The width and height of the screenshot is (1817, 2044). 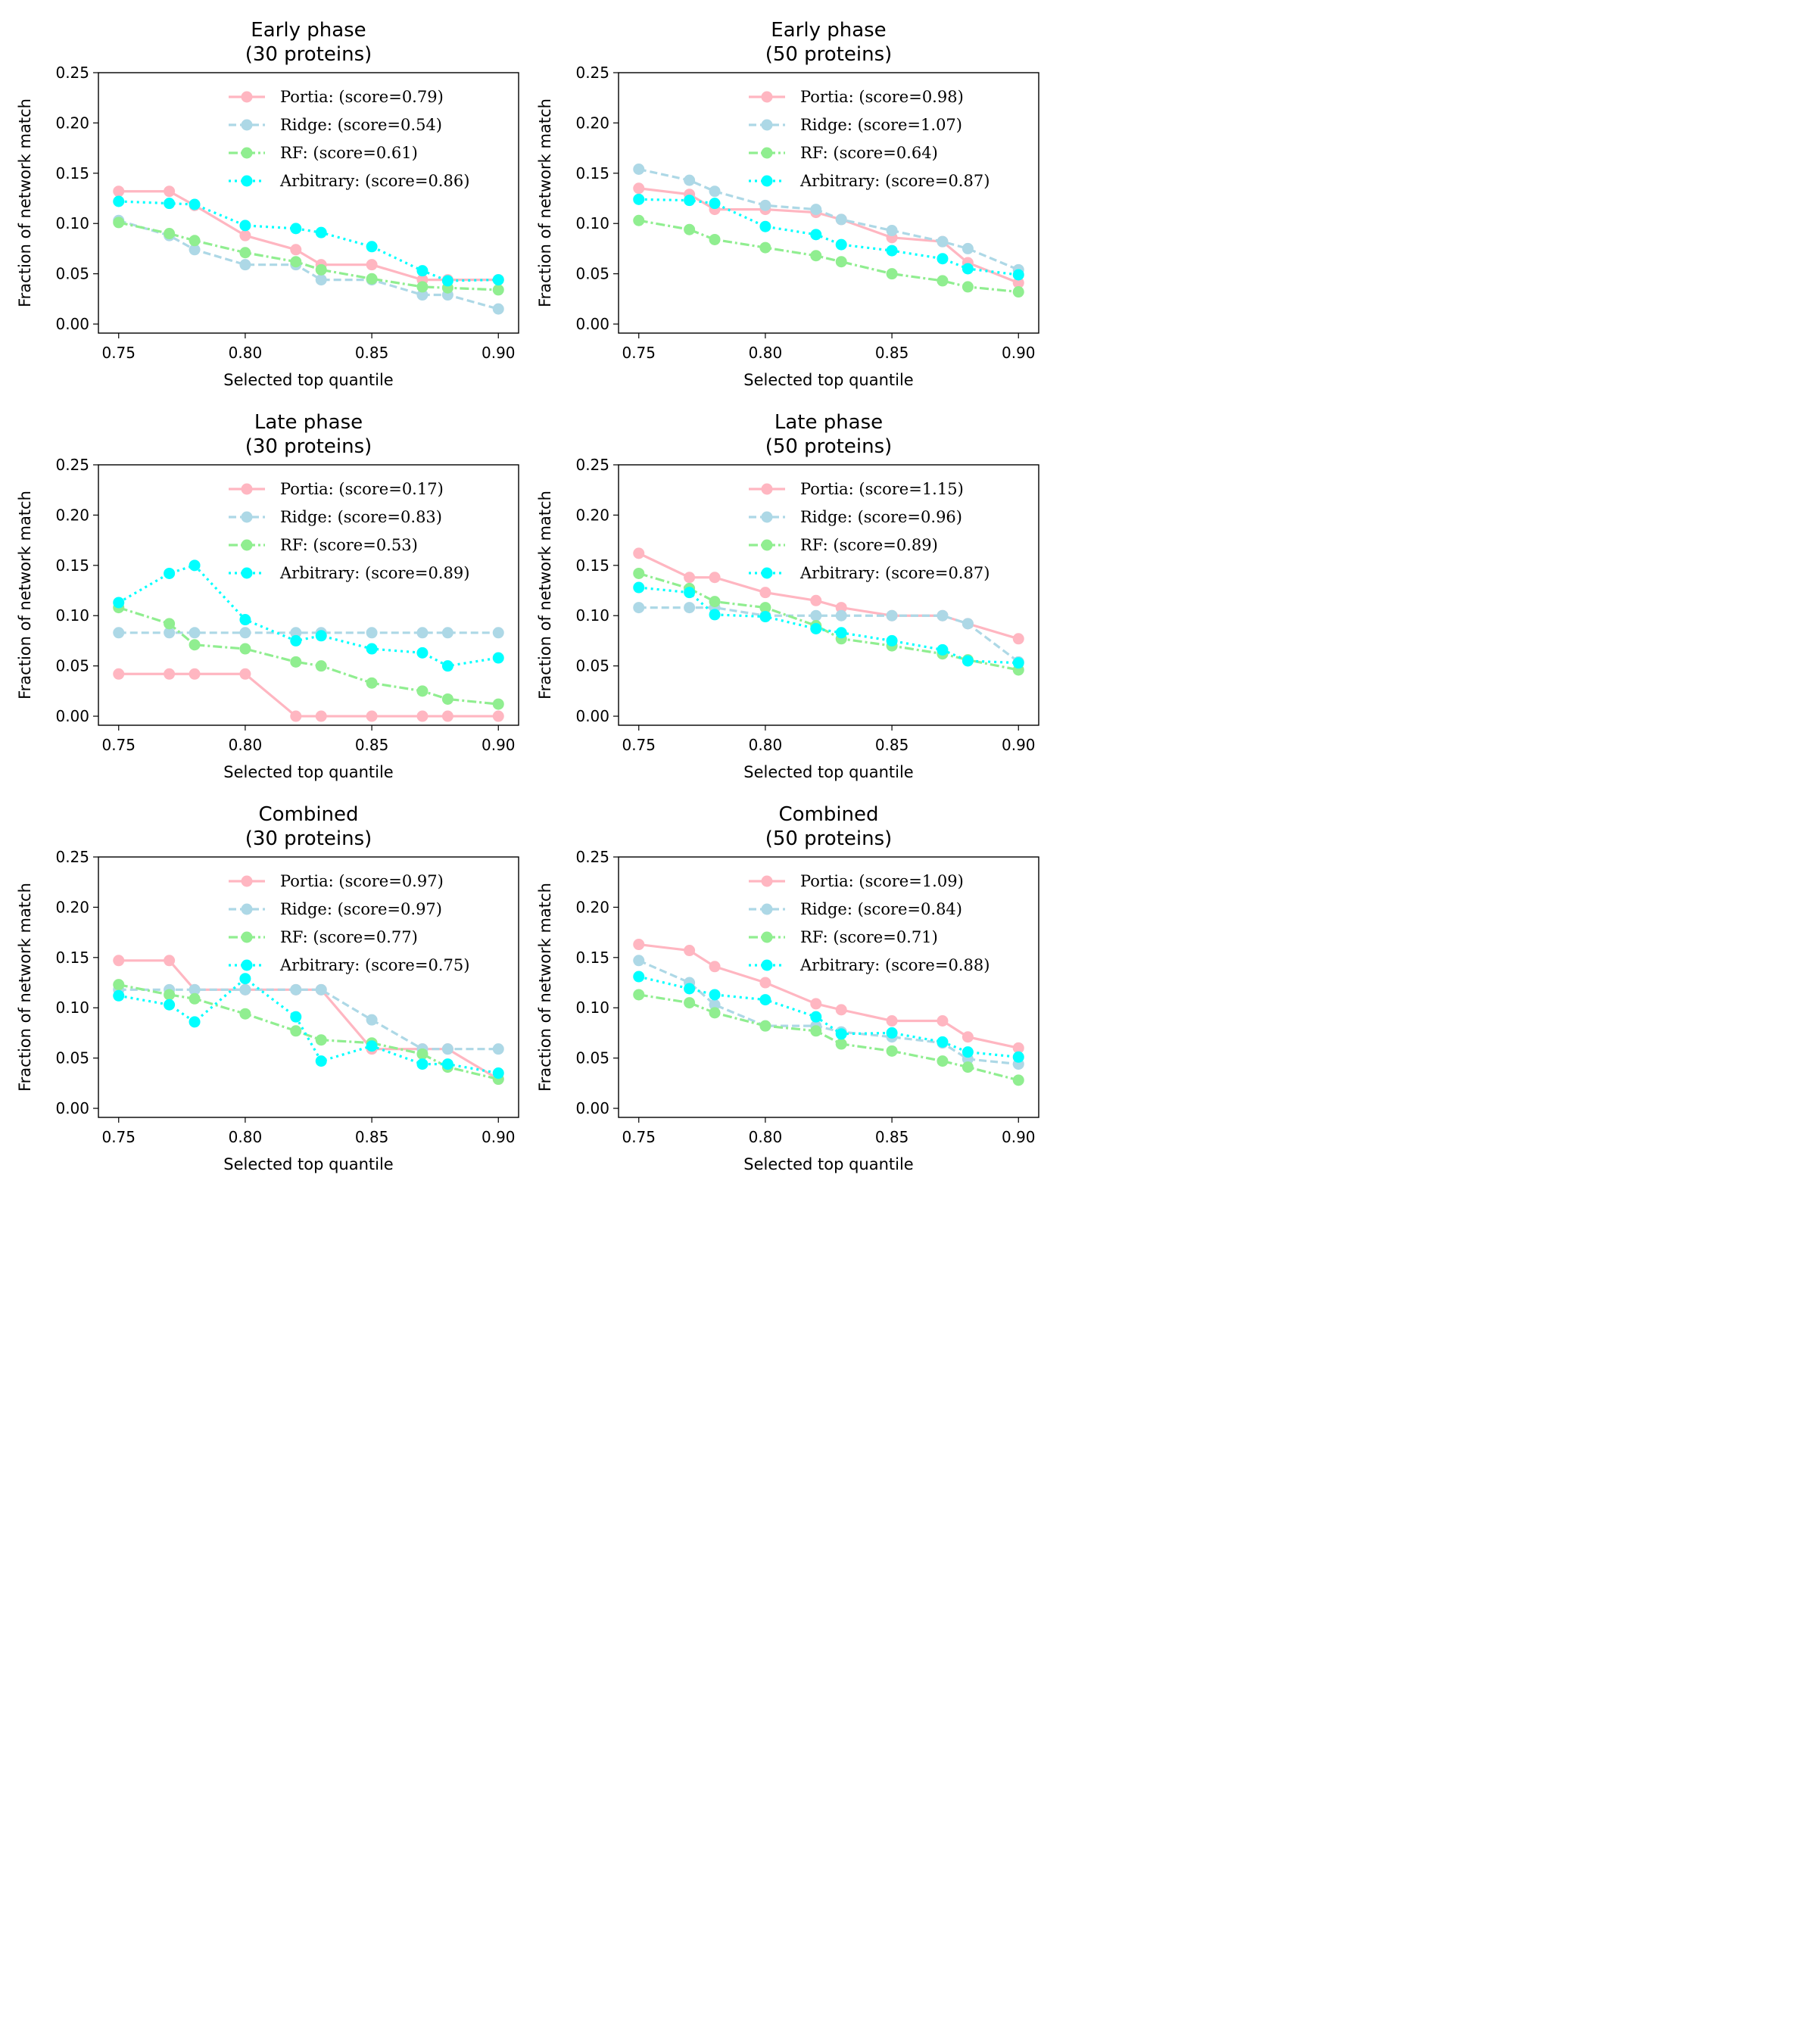 What do you see at coordinates (881, 125) in the screenshot?
I see `legend-entry-label: Ridge: (score=1.07)` at bounding box center [881, 125].